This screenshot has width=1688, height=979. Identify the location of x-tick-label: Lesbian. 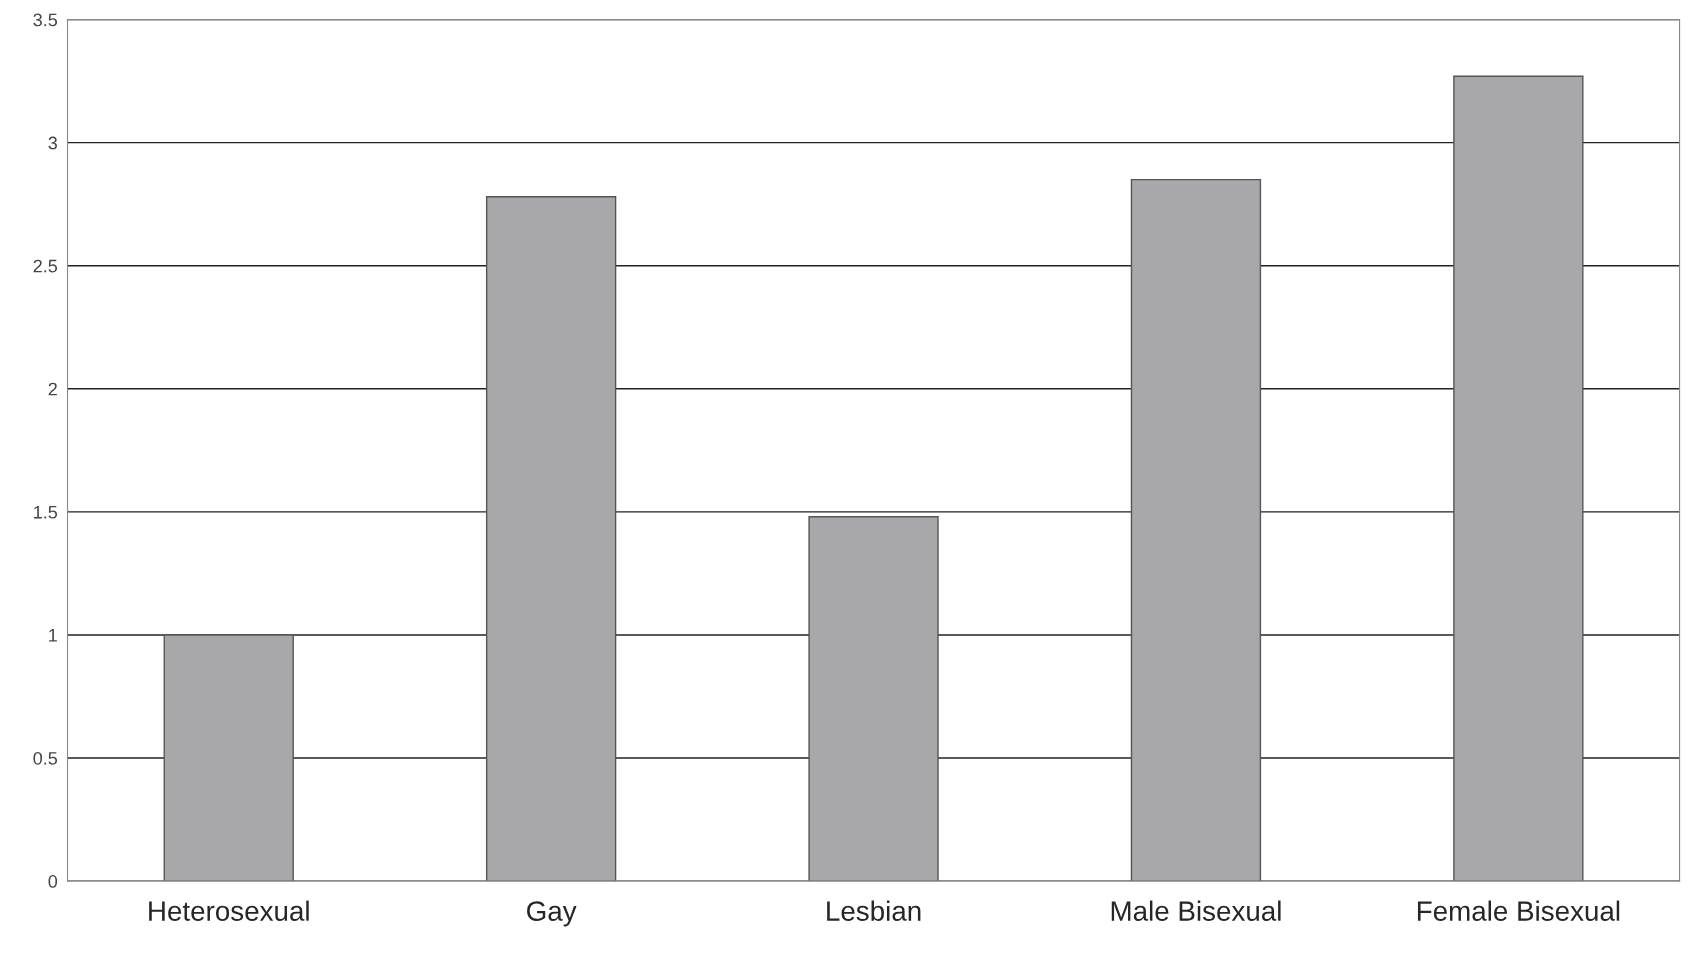
(874, 910).